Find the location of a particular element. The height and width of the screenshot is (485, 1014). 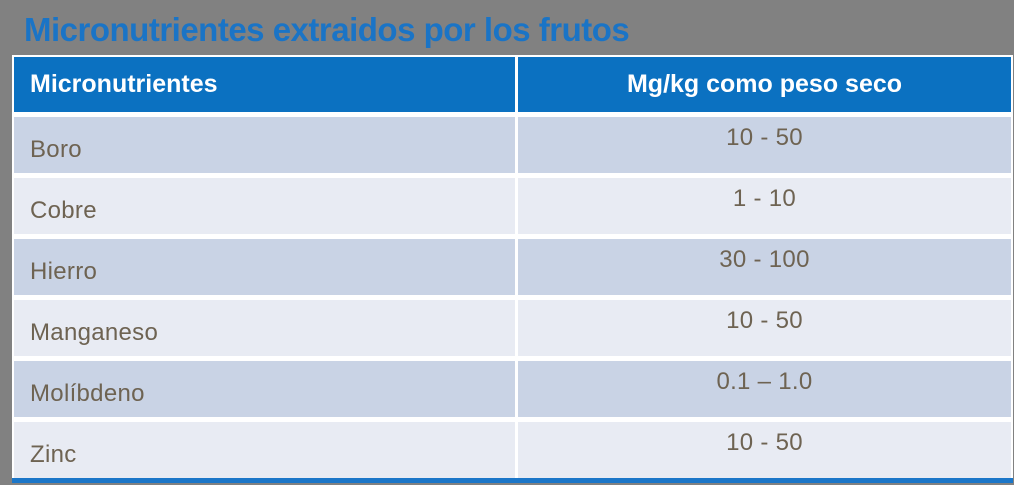

nutrient-name-cell: Manganeso is located at coordinates (264, 328).